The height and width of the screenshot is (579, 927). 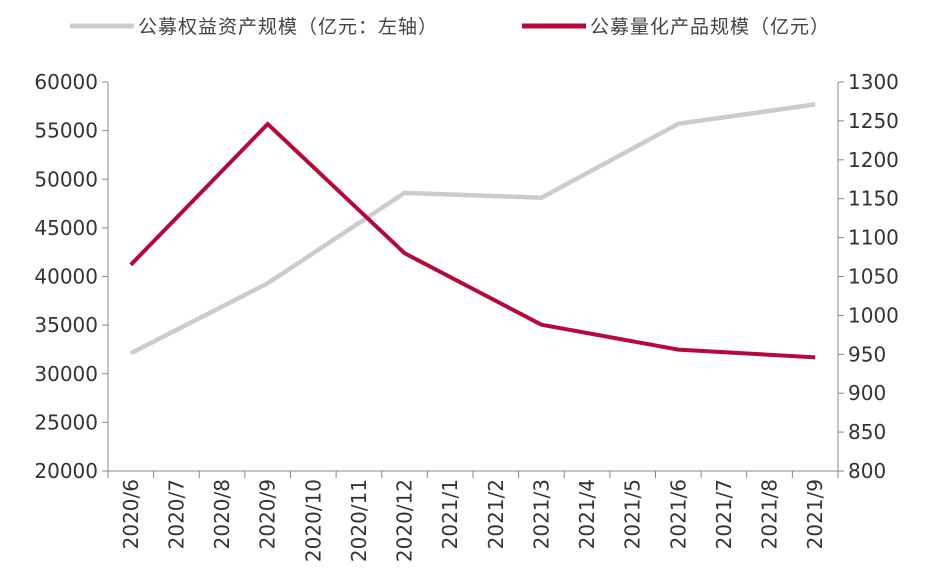 I want to click on x-tick-label: 2020/6, so click(x=131, y=514).